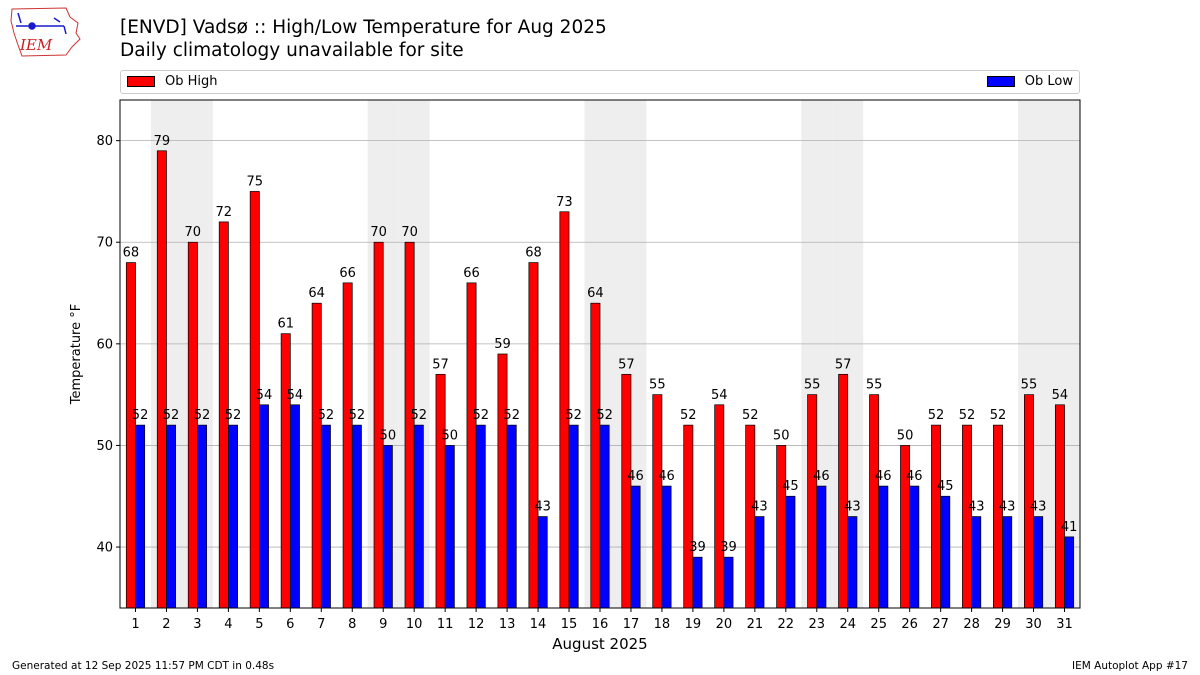 The width and height of the screenshot is (1200, 675). I want to click on legend-item-ob-high: Ob High, so click(172, 81).